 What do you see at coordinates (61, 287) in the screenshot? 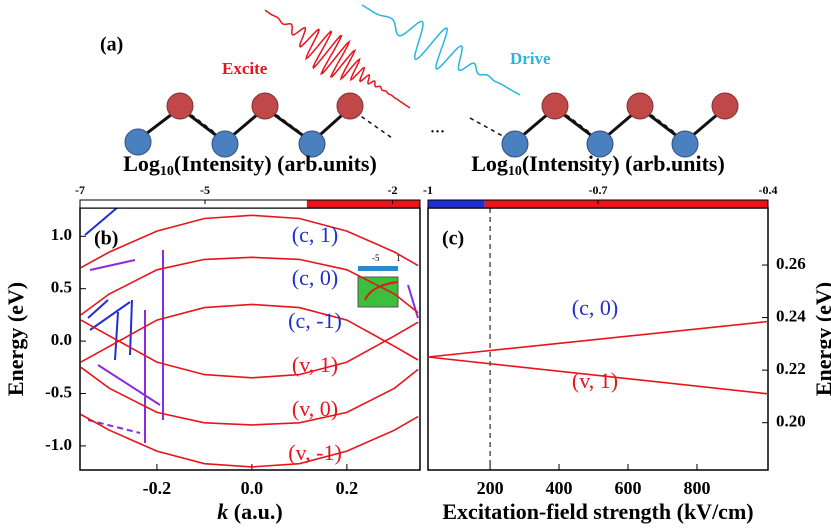
I see `y-tick-label: 0.5` at bounding box center [61, 287].